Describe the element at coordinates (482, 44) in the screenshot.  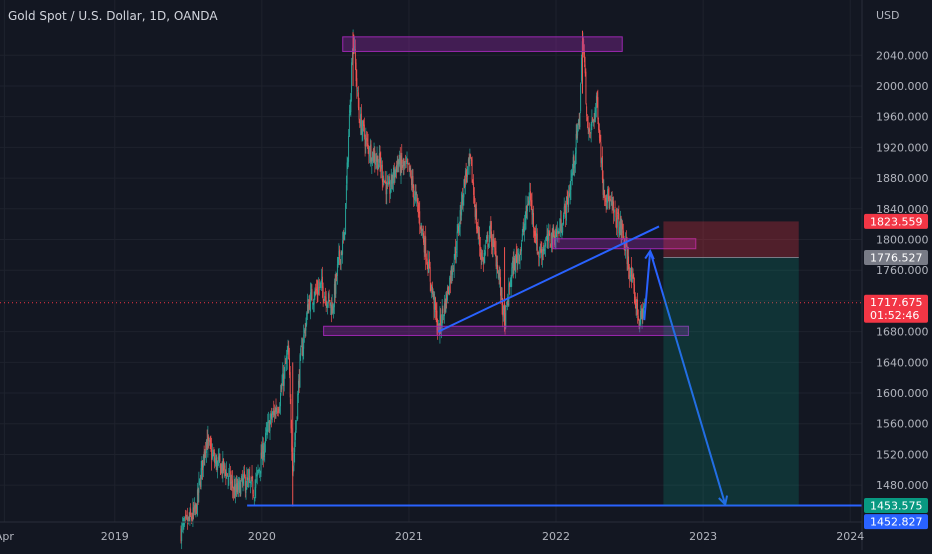
I see `resistance-zone` at that location.